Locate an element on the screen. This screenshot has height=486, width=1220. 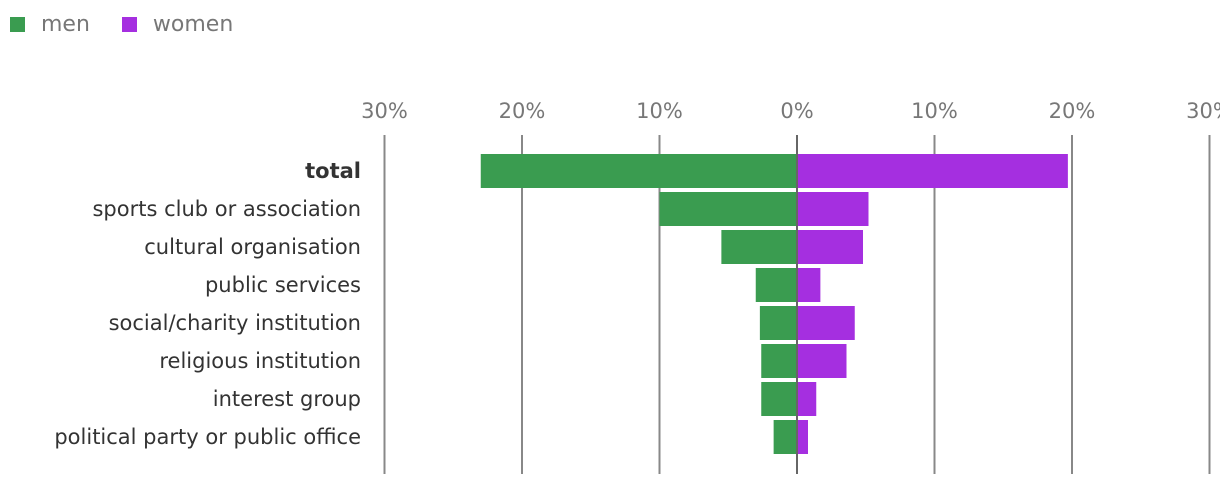
legend-item-women: women is located at coordinates (177, 24).